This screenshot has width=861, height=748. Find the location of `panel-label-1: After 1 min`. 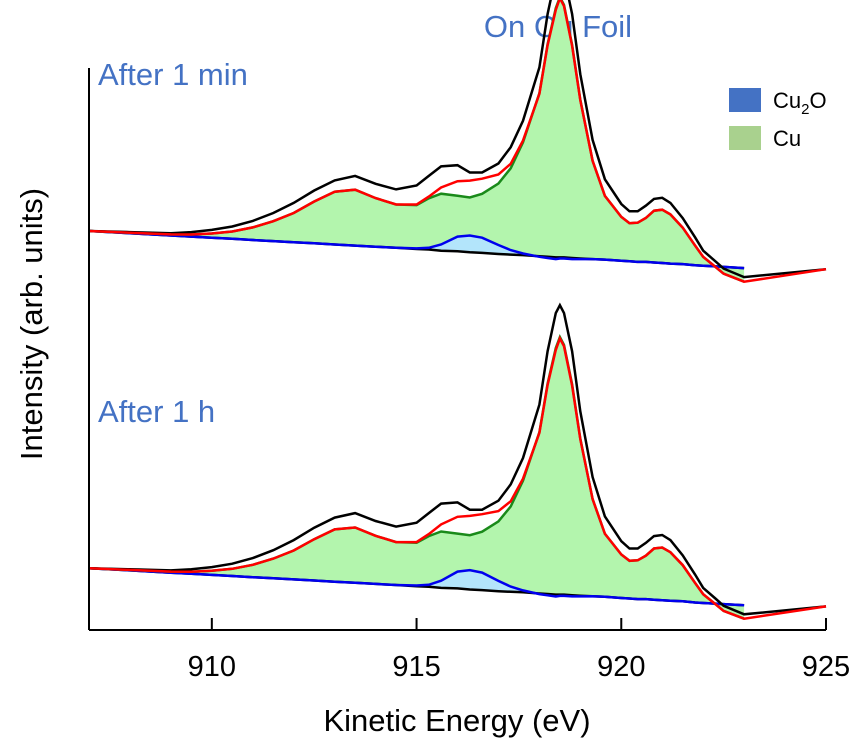

panel-label-1: After 1 min is located at coordinates (173, 74).